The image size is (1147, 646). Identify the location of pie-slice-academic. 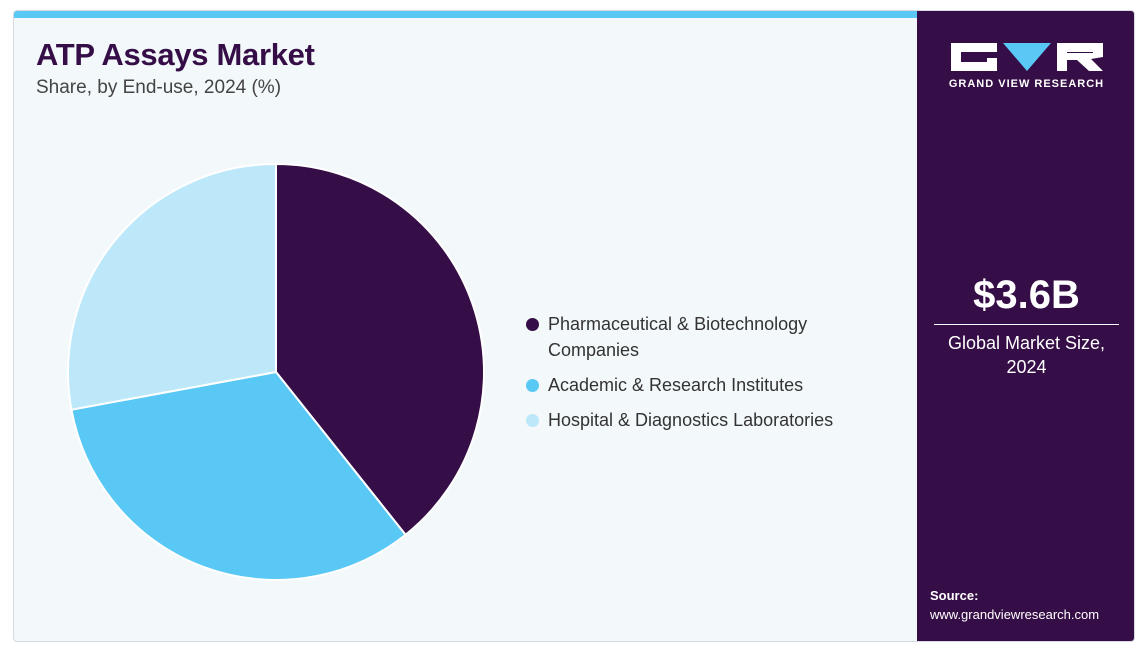
(238, 475).